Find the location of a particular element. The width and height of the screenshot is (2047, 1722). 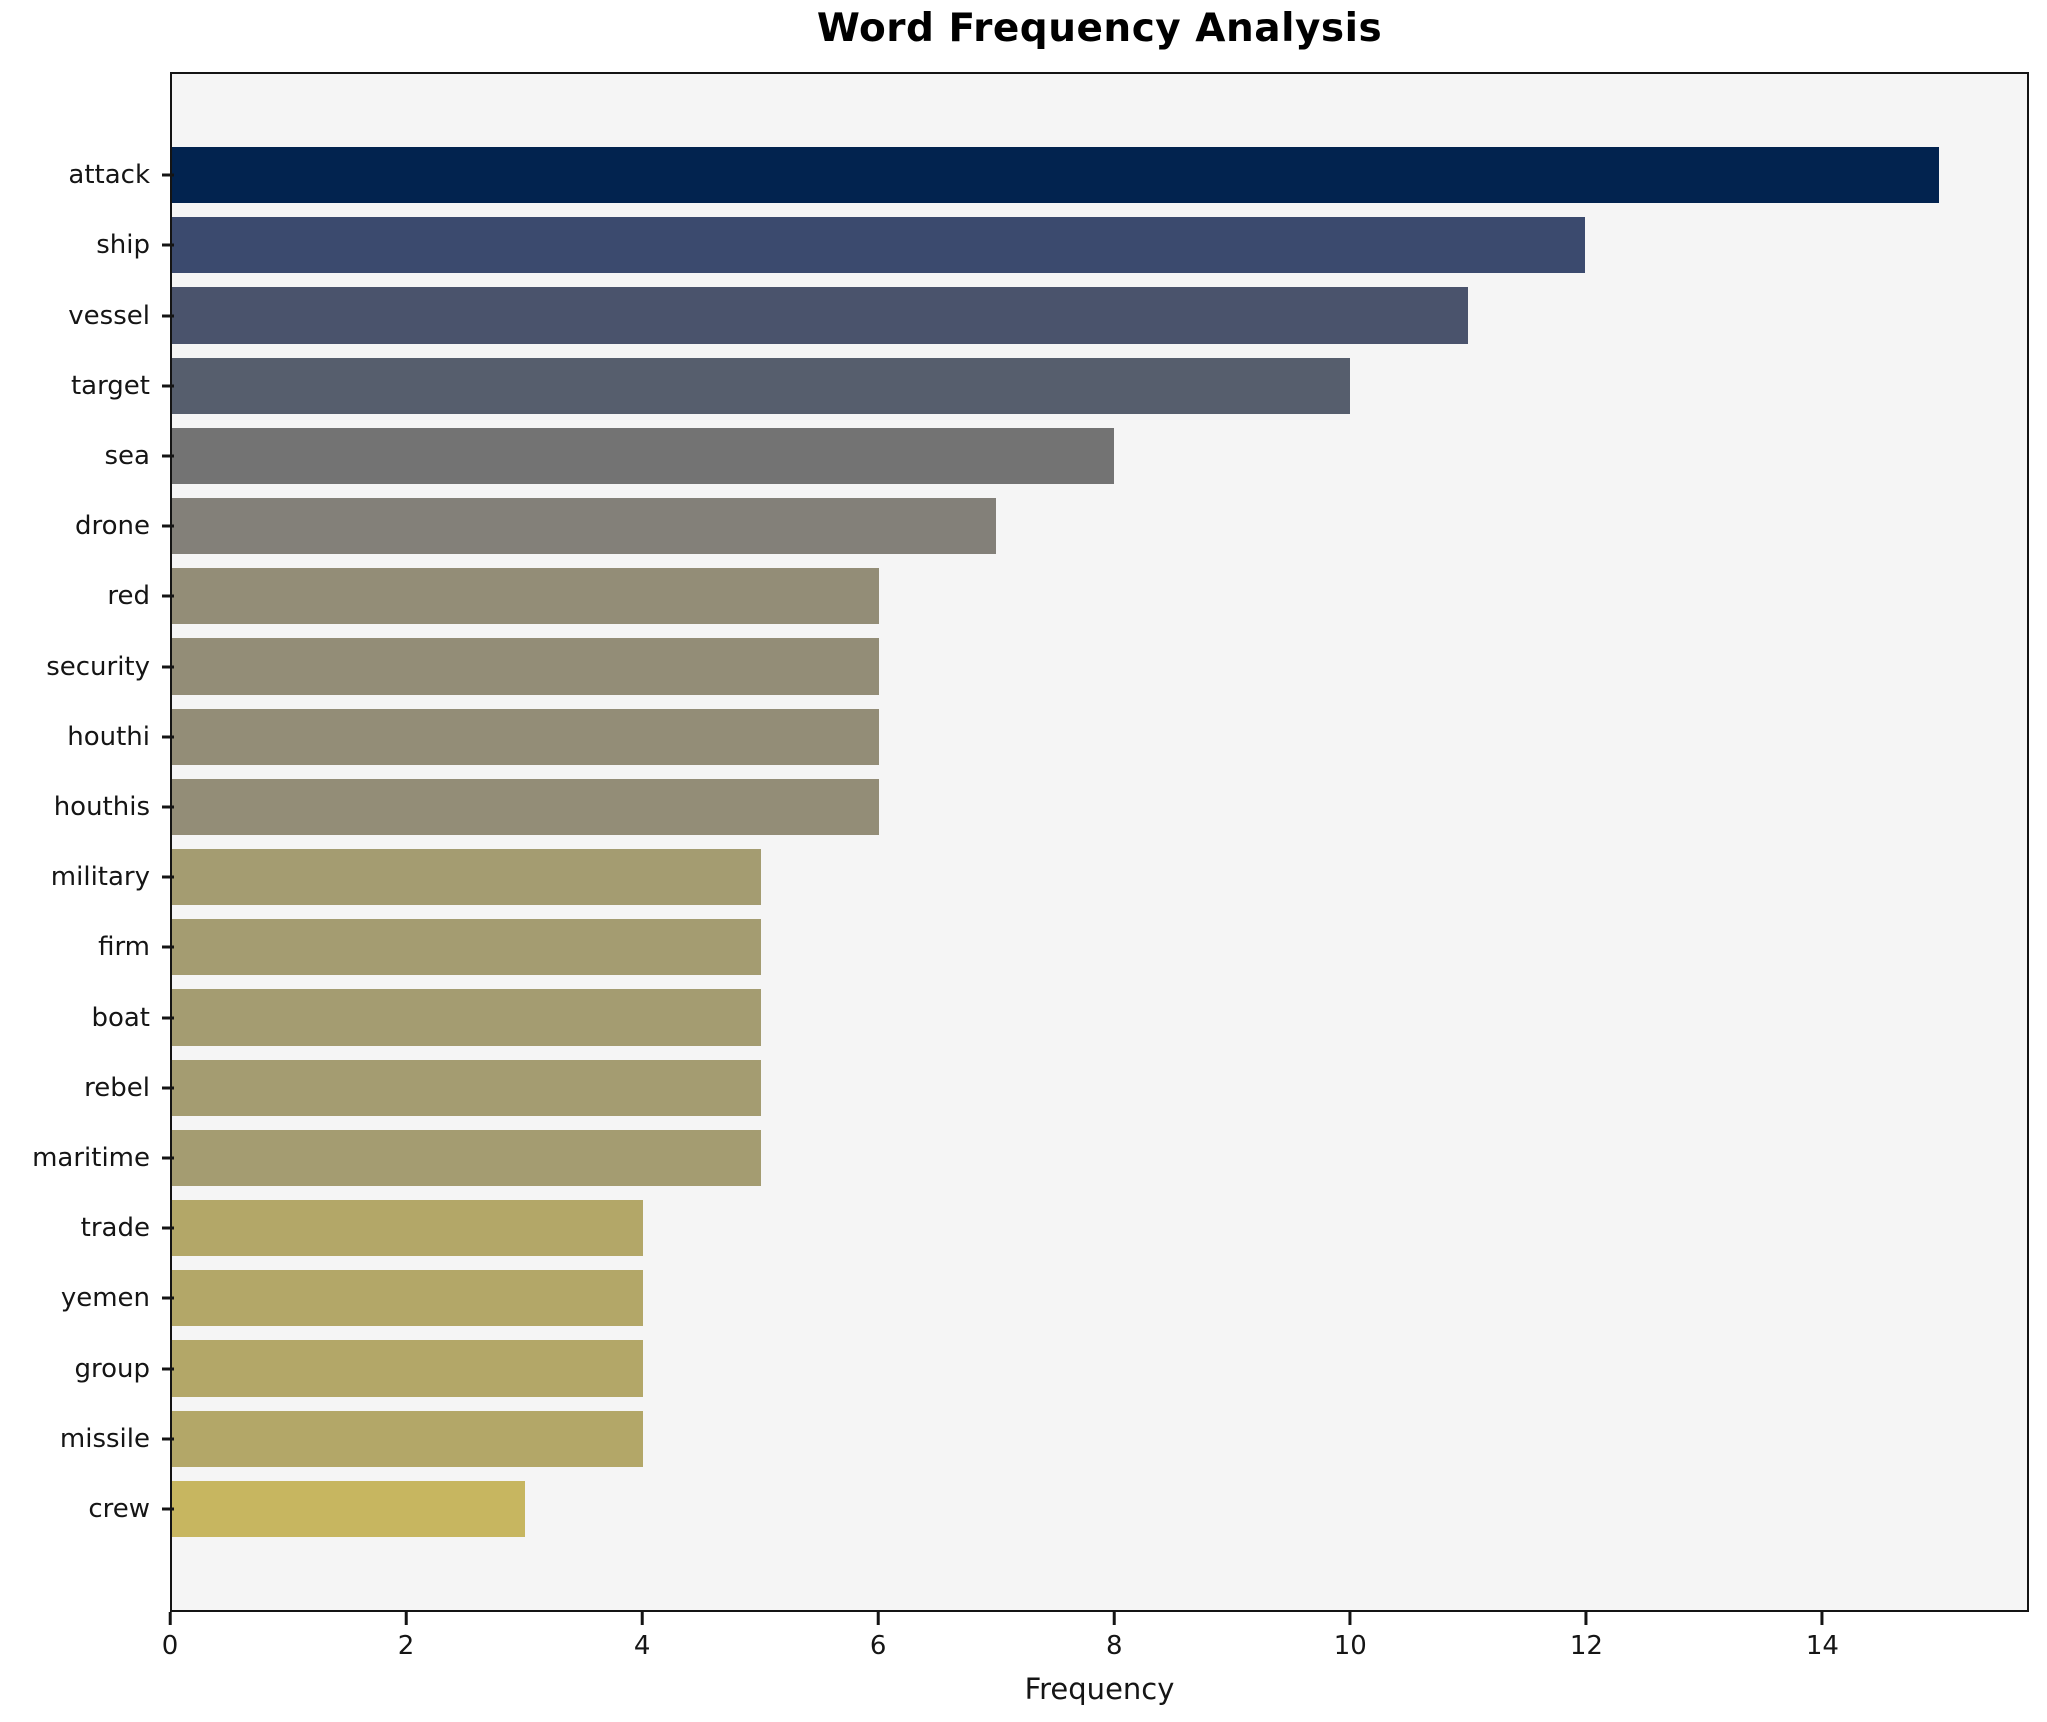

bar-drone is located at coordinates (584, 526).